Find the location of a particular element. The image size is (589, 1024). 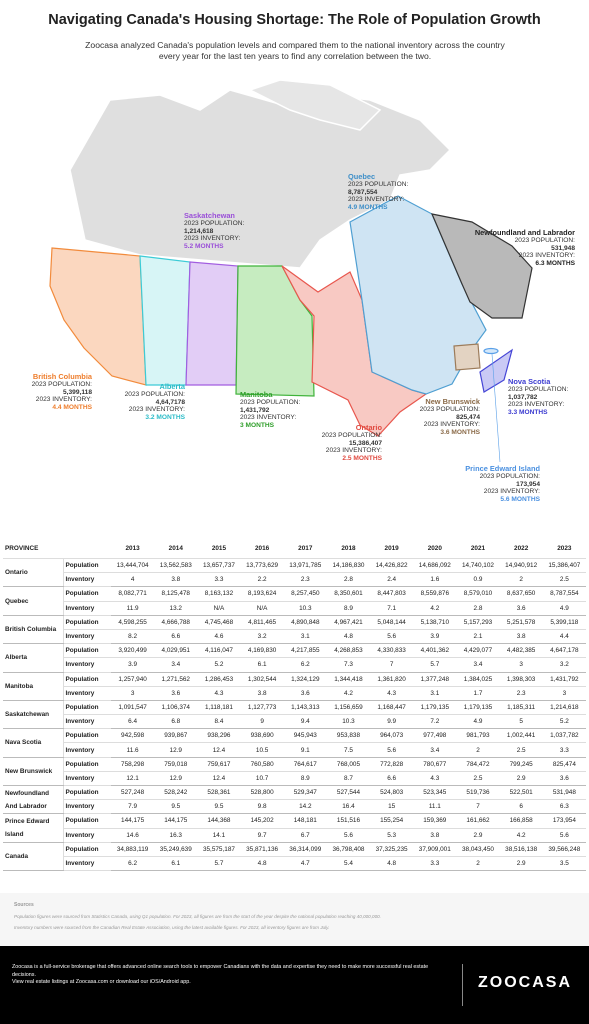

table-cell: 4.8 is located at coordinates (392, 864).